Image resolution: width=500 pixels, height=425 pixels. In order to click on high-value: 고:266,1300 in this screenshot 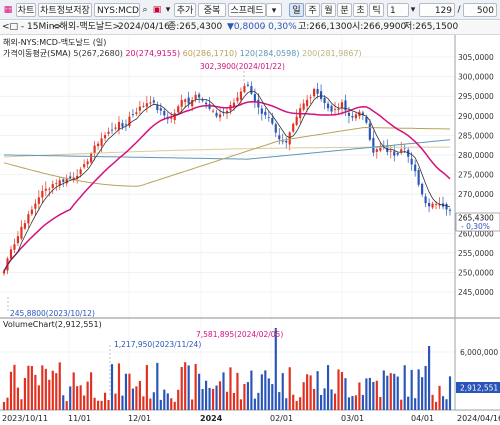, I will do `click(325, 27)`.